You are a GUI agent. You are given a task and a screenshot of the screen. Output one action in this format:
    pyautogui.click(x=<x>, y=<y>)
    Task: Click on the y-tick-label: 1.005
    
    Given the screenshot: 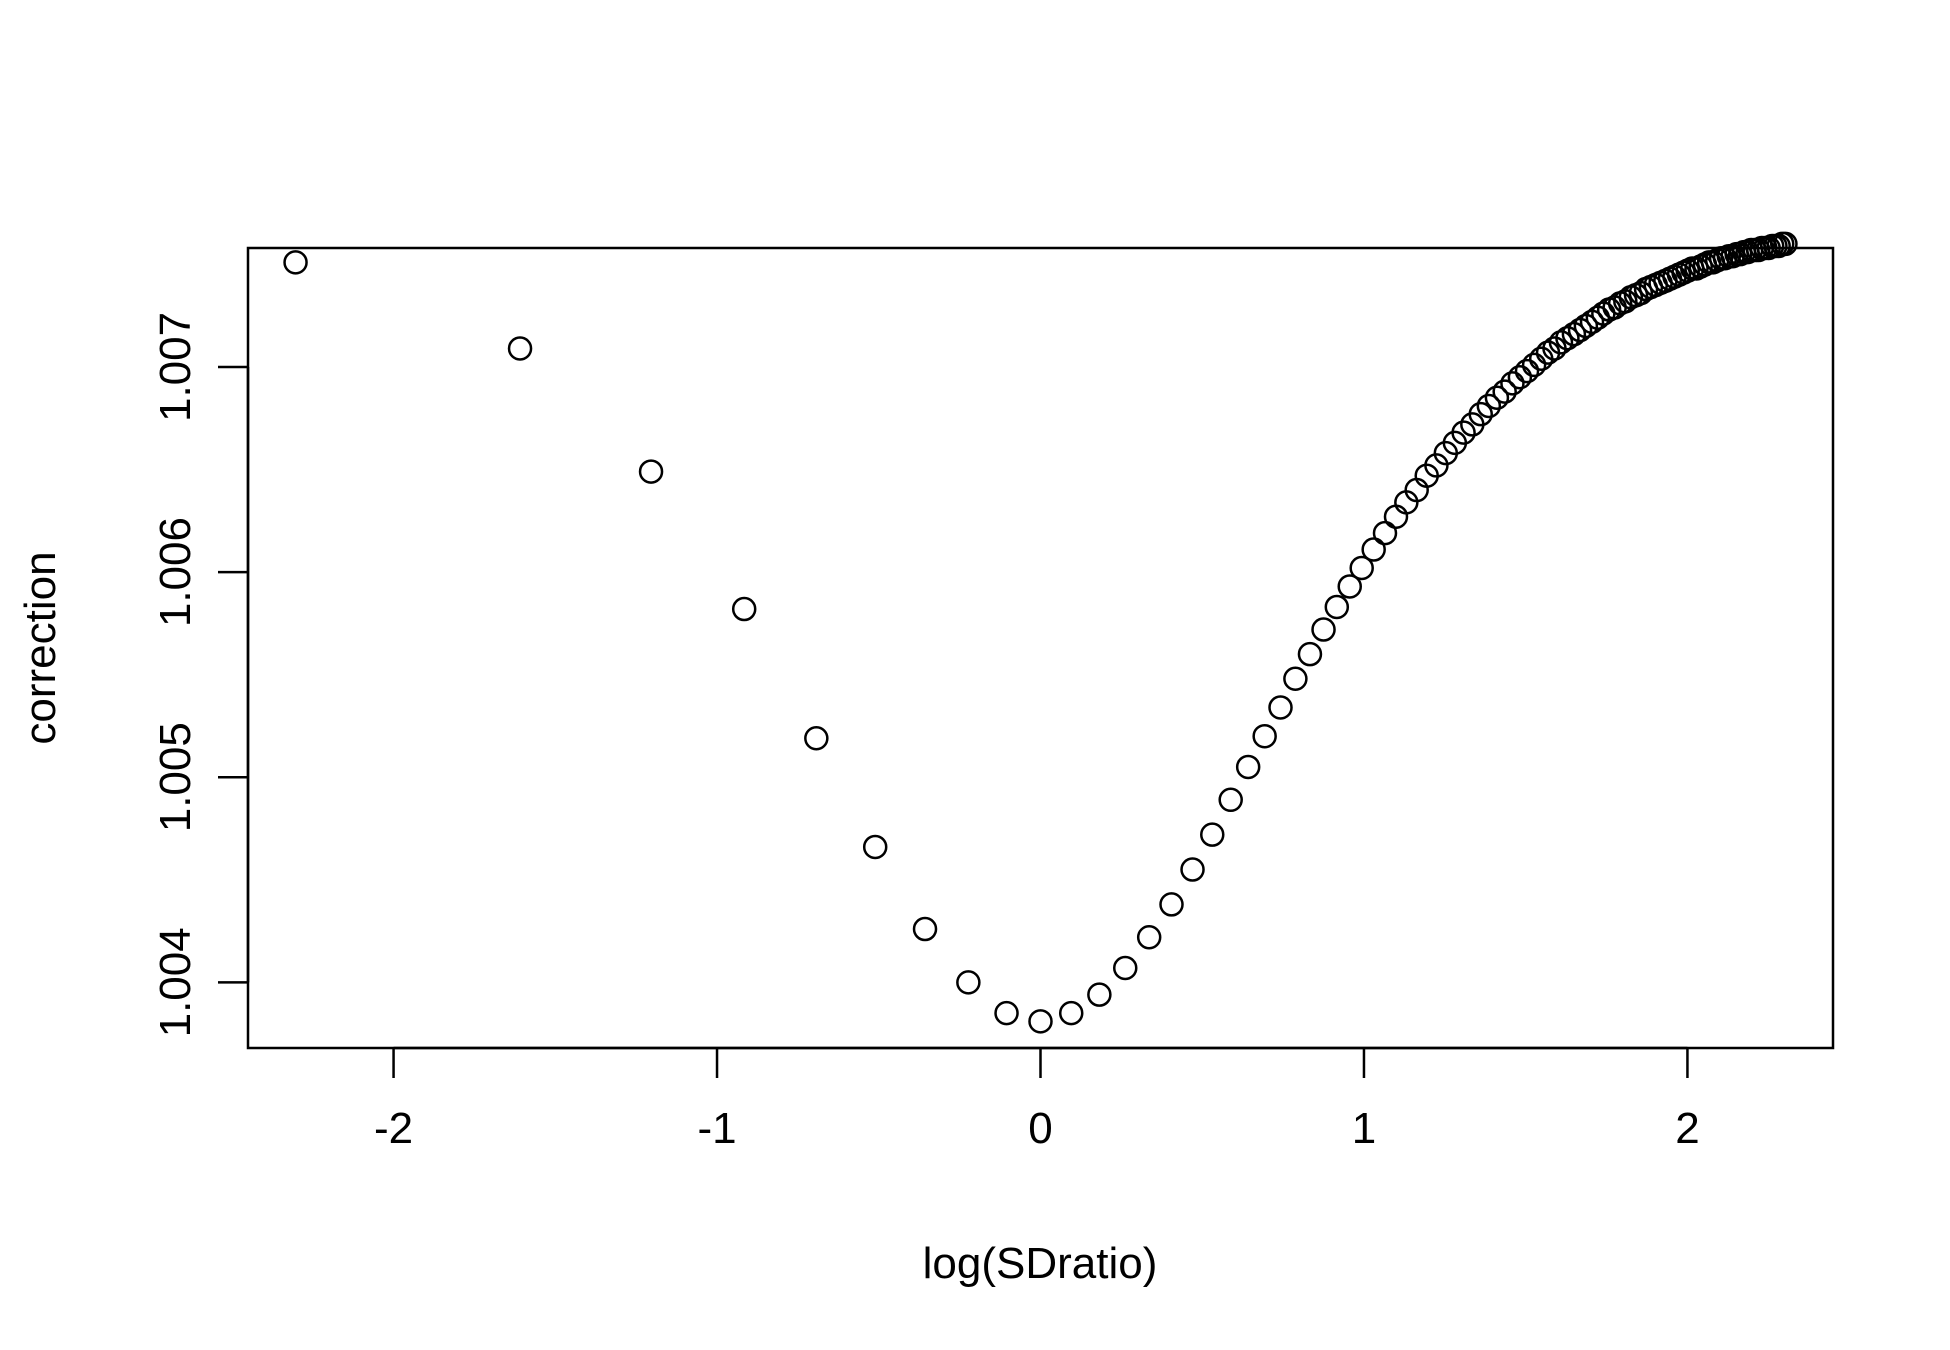 What is the action you would take?
    pyautogui.click(x=175, y=777)
    